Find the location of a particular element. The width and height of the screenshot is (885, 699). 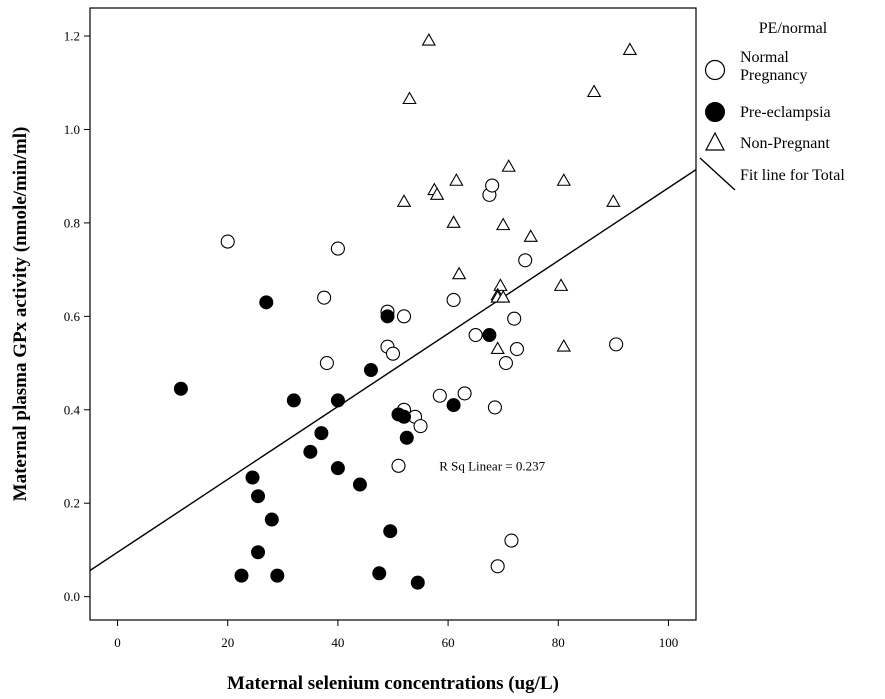

x-axis: 0 20 40 60 80 100 is located at coordinates (396, 635).